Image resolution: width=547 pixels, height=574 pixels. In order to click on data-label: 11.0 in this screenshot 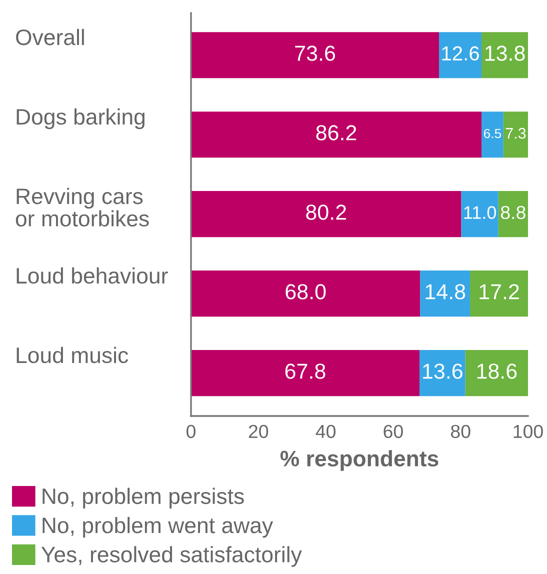, I will do `click(480, 212)`.